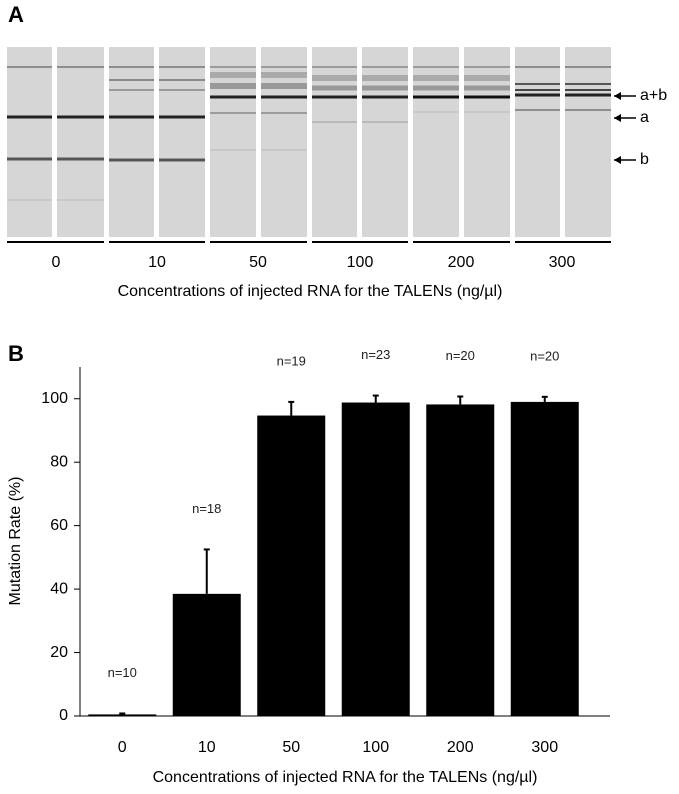 The image size is (679, 794). What do you see at coordinates (644, 117) in the screenshot?
I see `band-label: a` at bounding box center [644, 117].